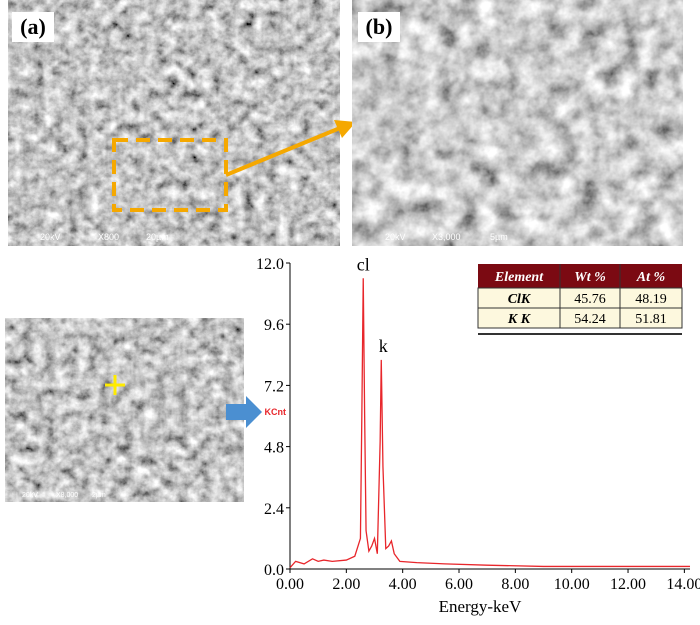  I want to click on zoom-box, so click(170, 175).